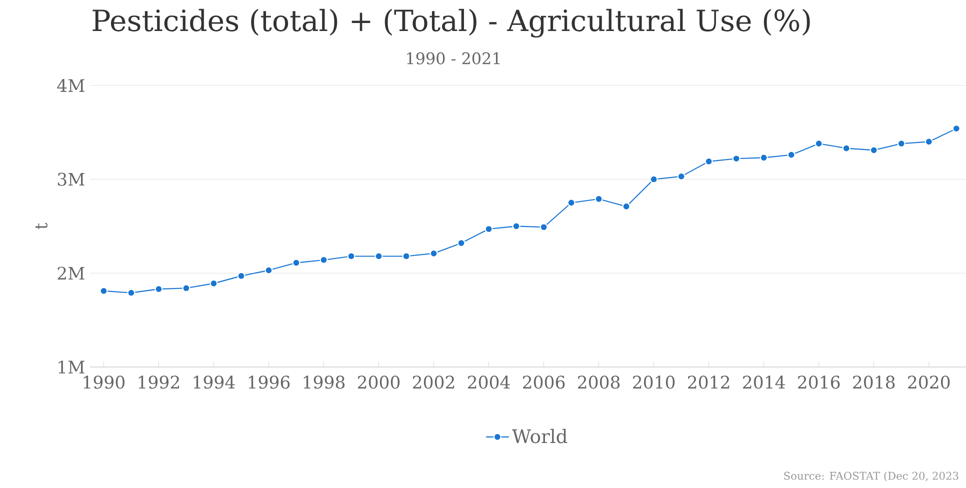 Image resolution: width=966 pixels, height=488 pixels. What do you see at coordinates (71, 273) in the screenshot?
I see `y-tick-label: 2M` at bounding box center [71, 273].